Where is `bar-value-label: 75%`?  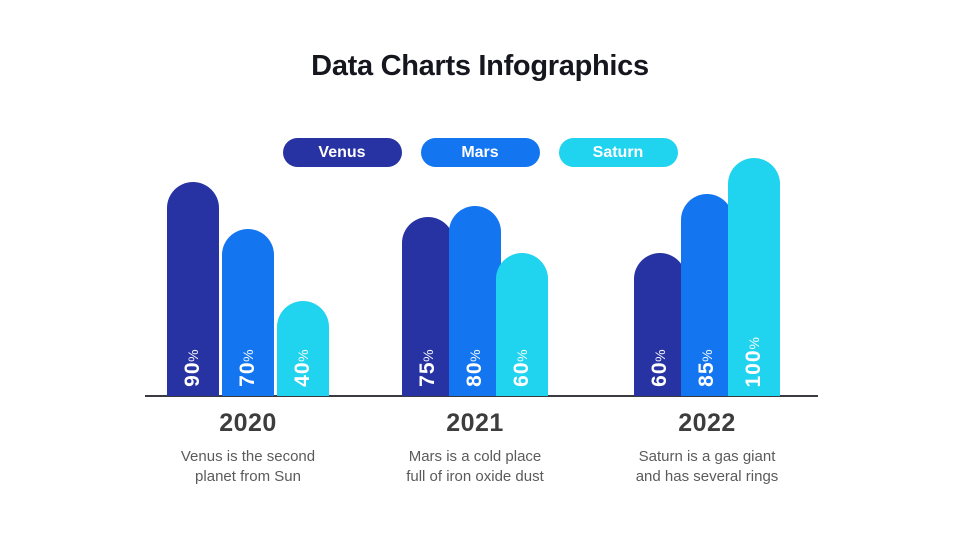
bar-value-label: 75% is located at coordinates (427, 367).